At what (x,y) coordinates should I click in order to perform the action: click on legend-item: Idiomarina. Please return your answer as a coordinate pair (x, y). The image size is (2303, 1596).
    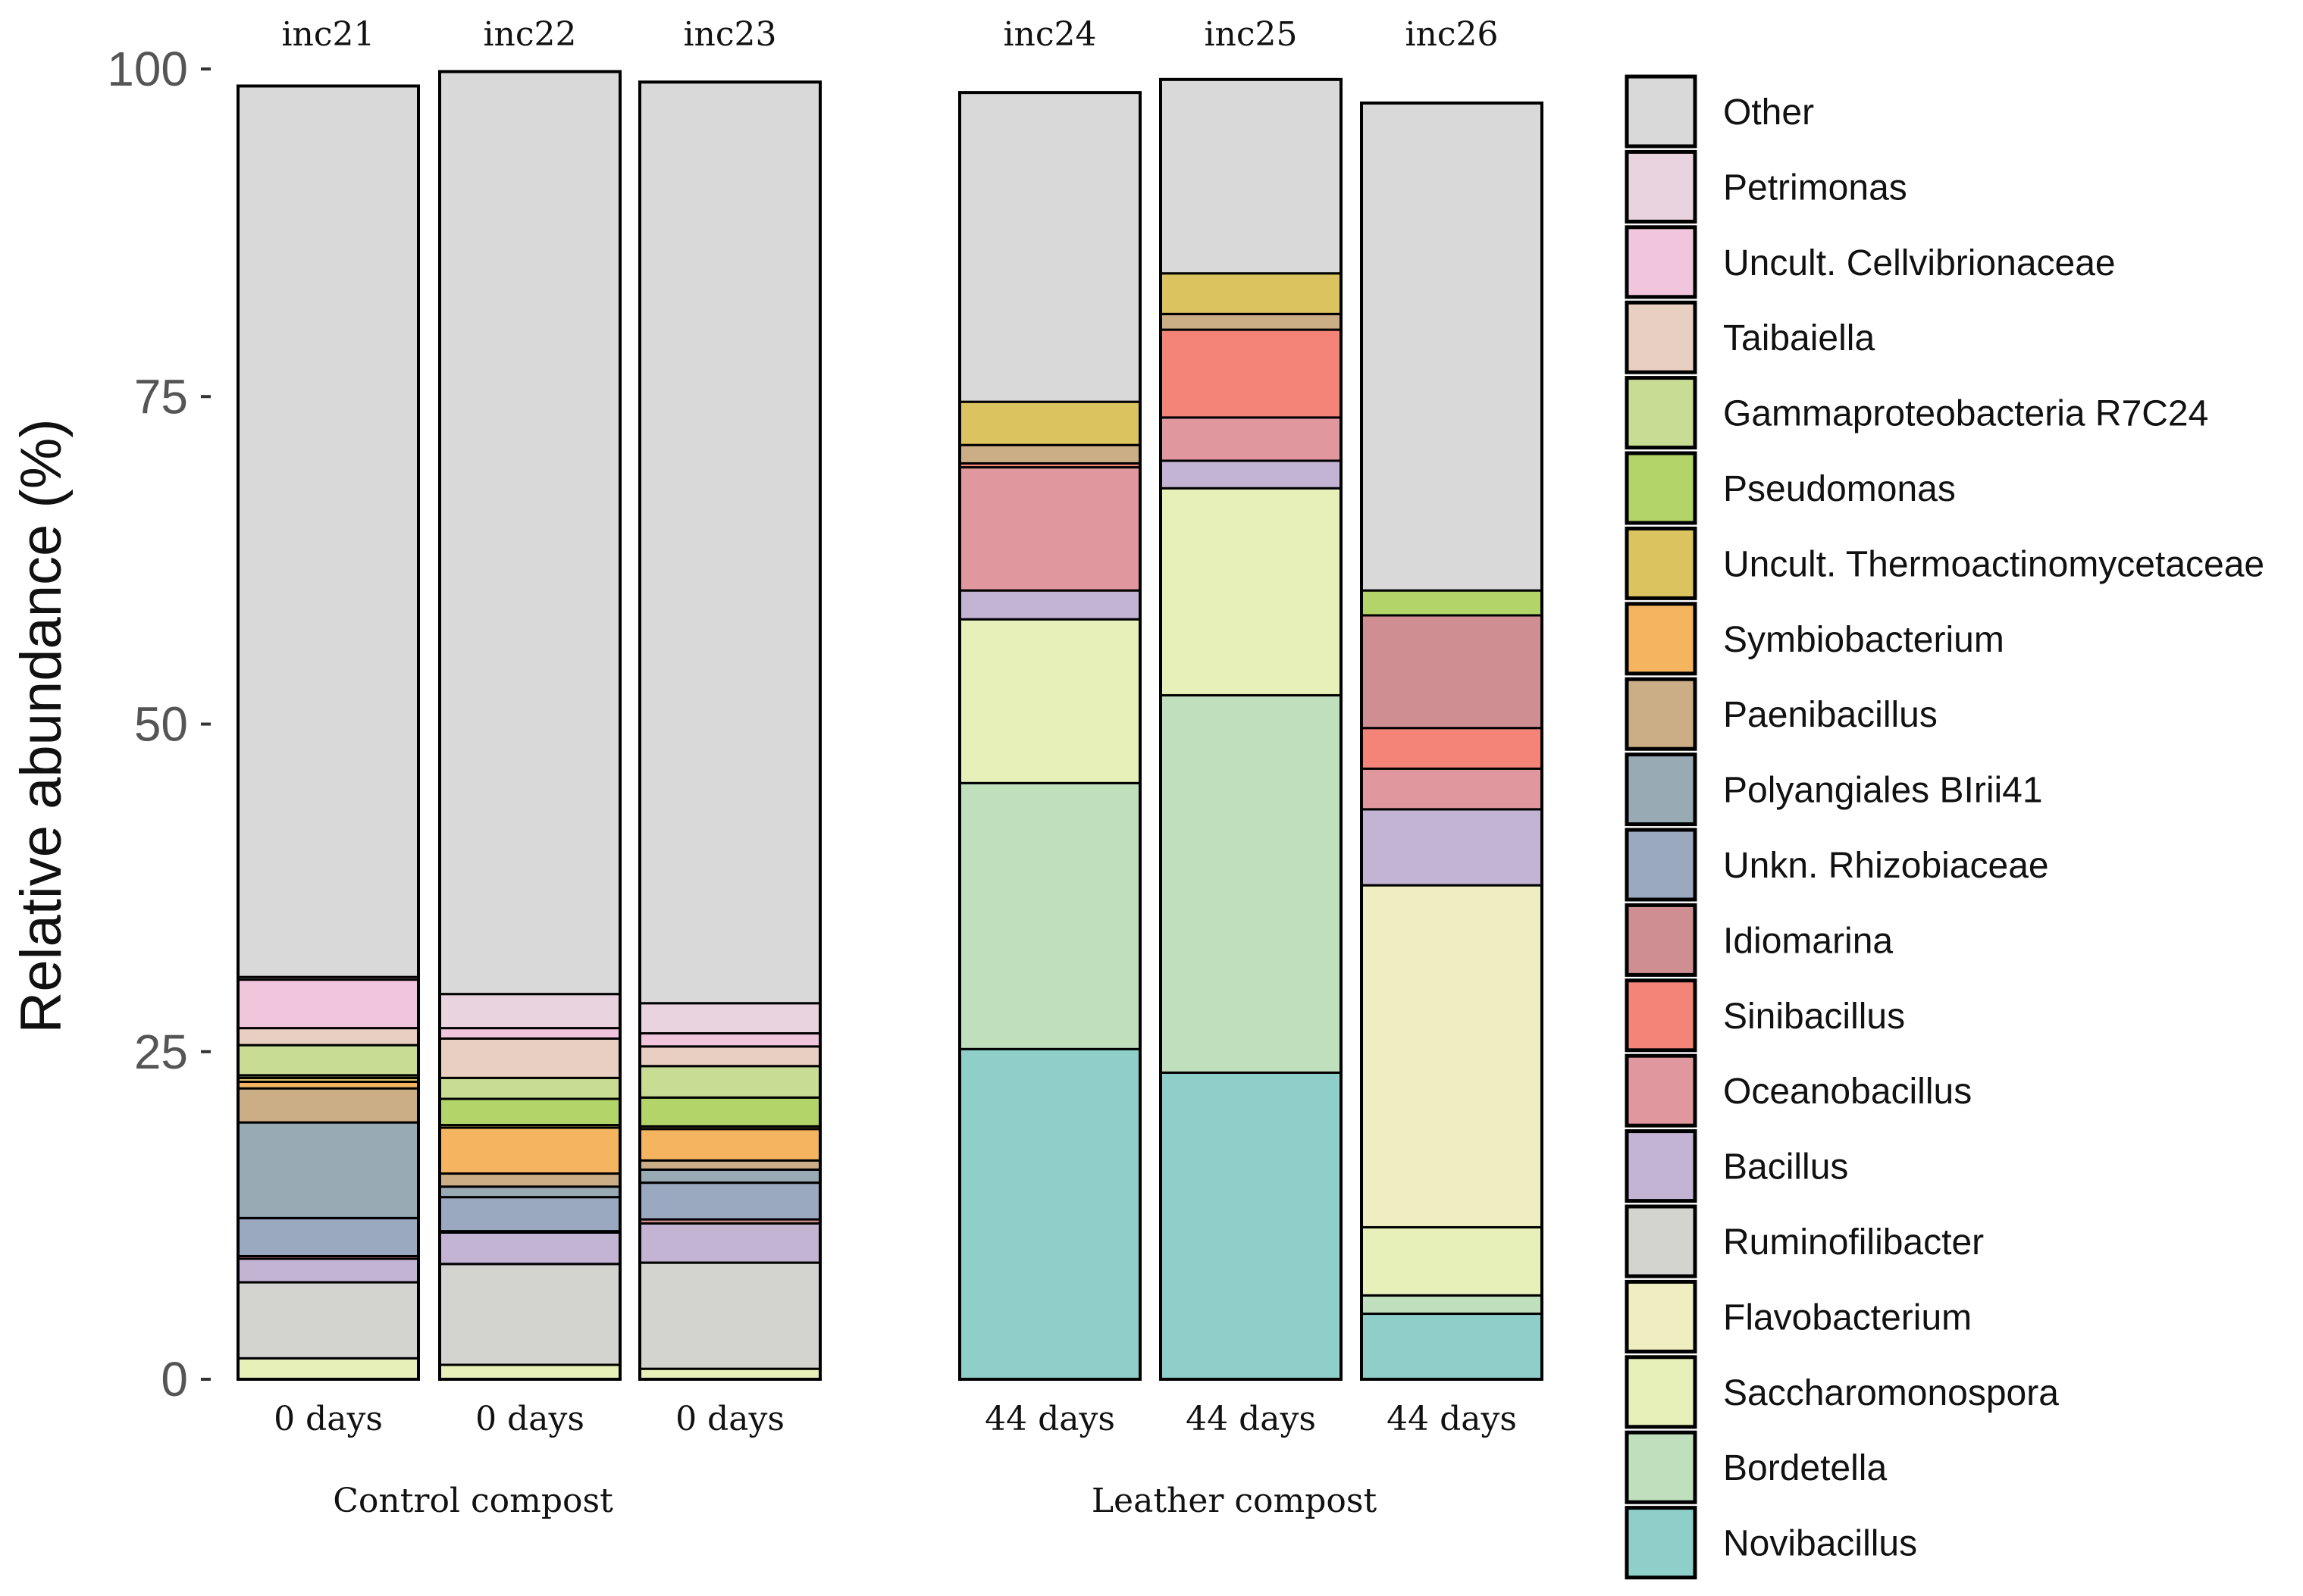
    Looking at the image, I should click on (1759, 940).